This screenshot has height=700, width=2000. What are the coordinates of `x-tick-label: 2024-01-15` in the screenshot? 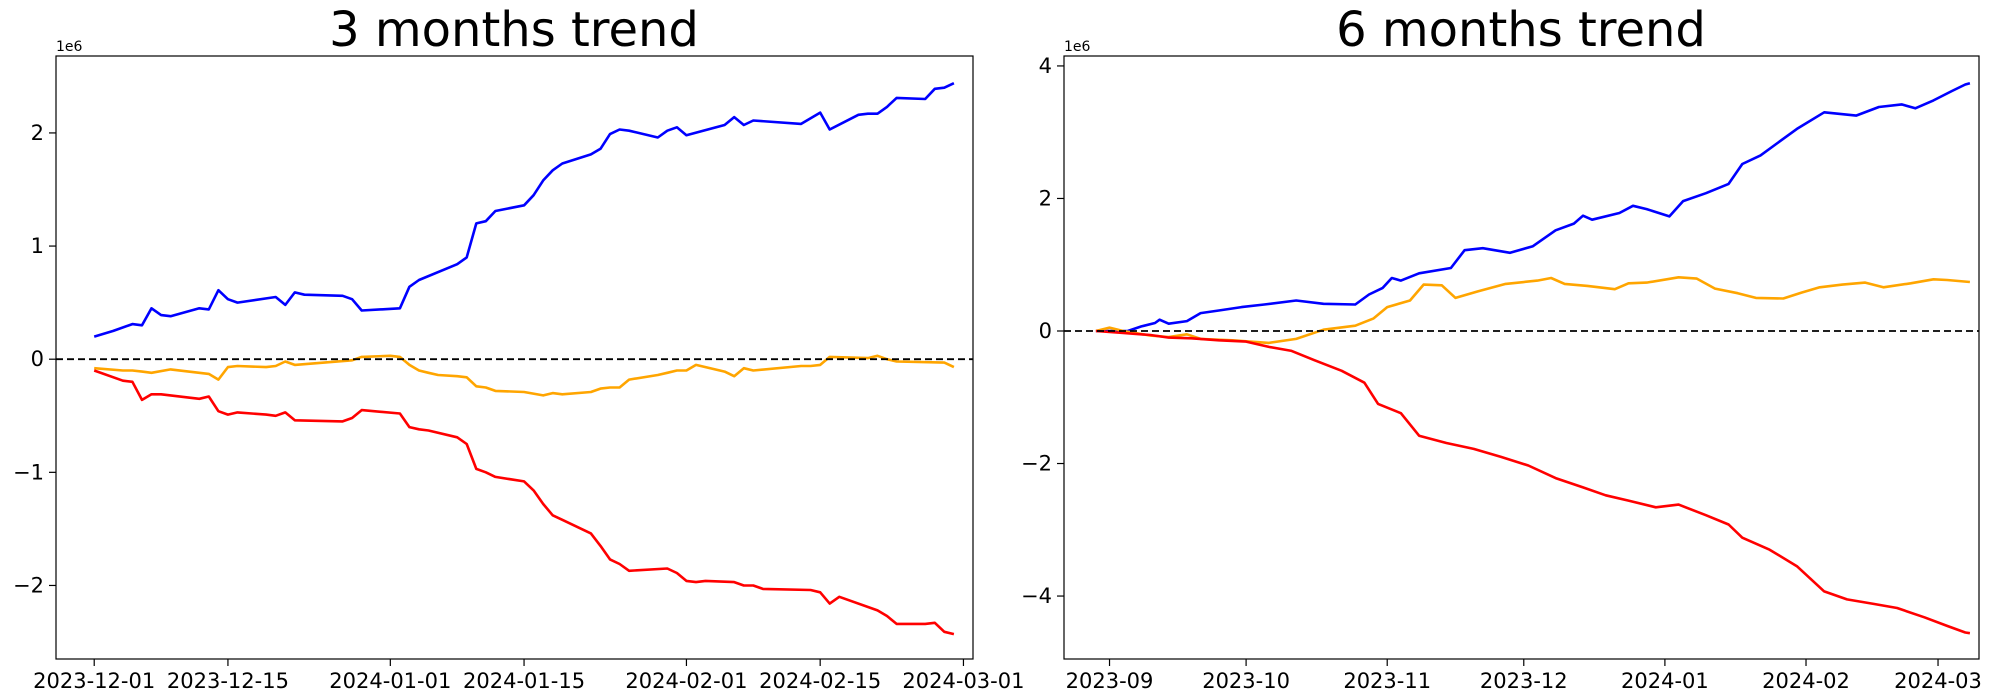 It's located at (524, 681).